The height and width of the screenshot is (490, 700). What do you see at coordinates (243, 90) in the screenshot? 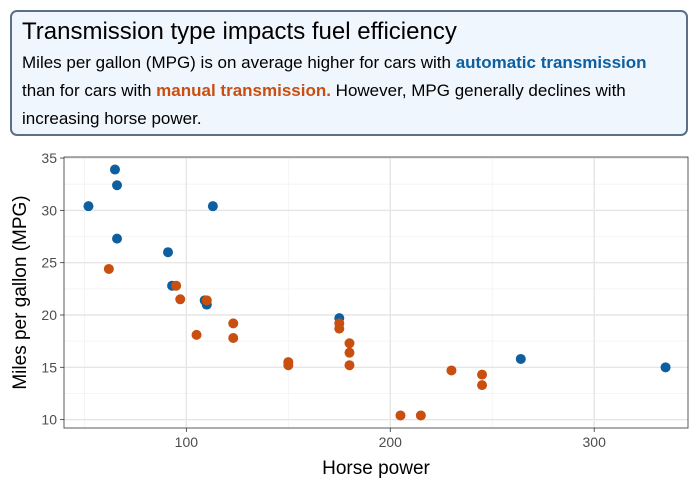
I see `manual-highlight: manual transmission.` at bounding box center [243, 90].